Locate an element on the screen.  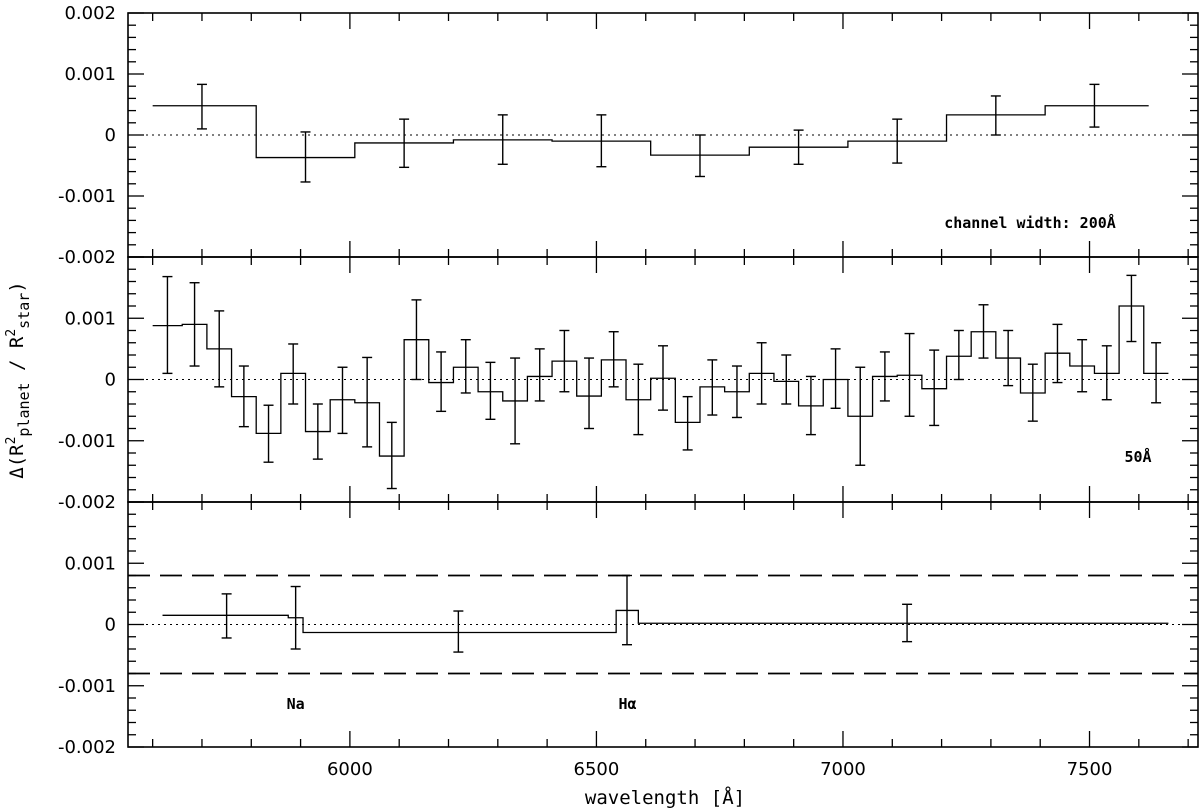
x-tick-label: 6500 is located at coordinates (597, 769).